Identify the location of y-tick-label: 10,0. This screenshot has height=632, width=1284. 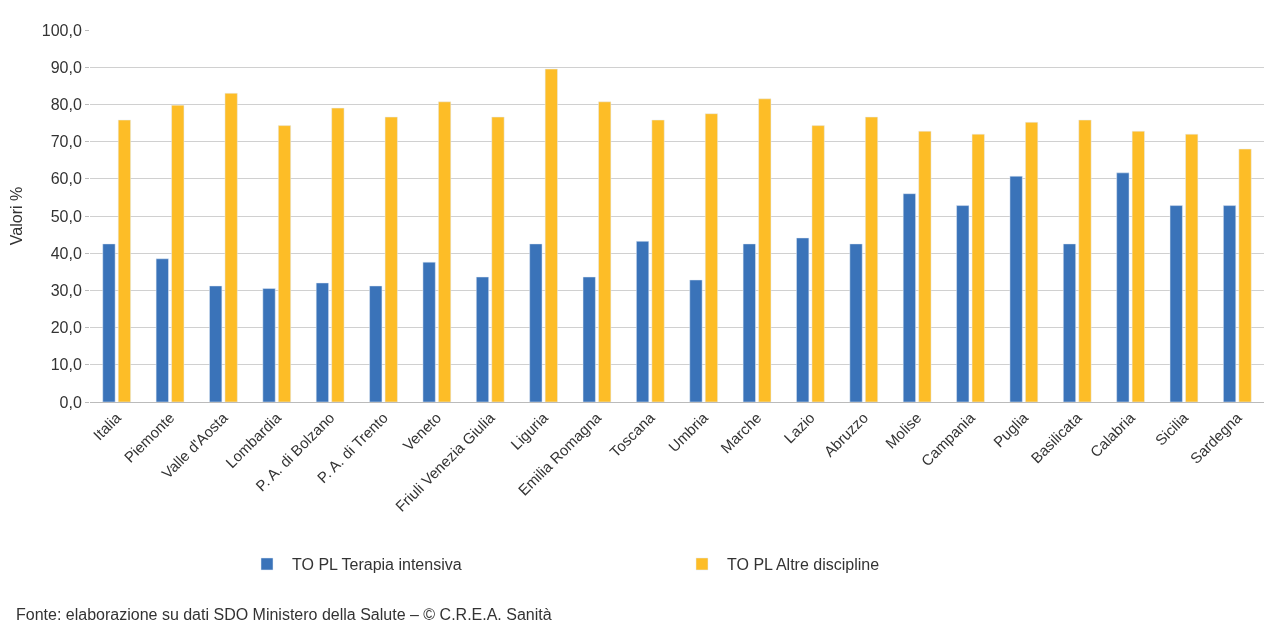
(66, 365).